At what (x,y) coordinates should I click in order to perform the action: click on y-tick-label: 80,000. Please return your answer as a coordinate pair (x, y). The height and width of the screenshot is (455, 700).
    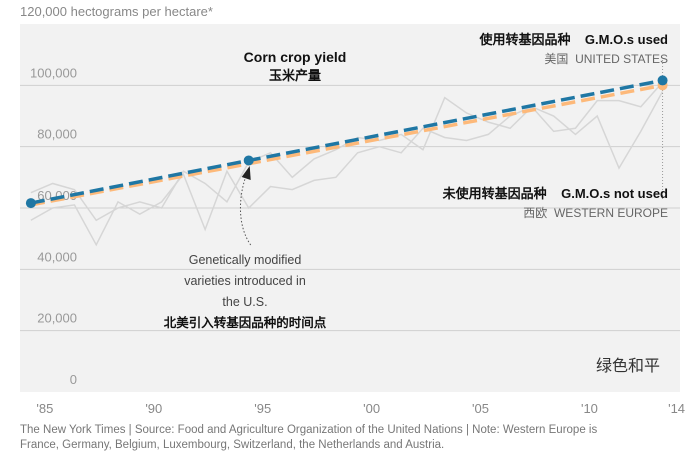
    Looking at the image, I should click on (57, 134).